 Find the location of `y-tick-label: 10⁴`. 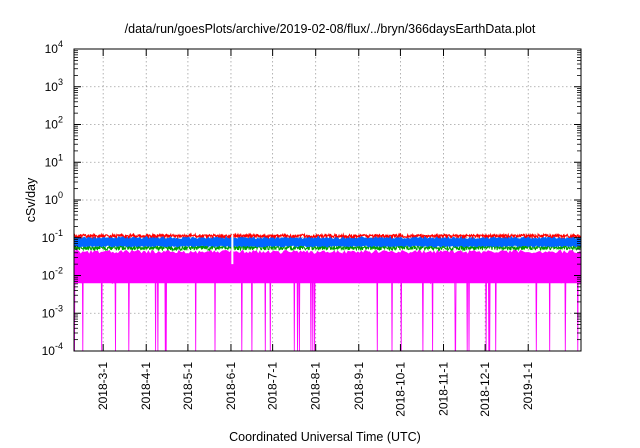

y-tick-label: 10⁴ is located at coordinates (54, 47).